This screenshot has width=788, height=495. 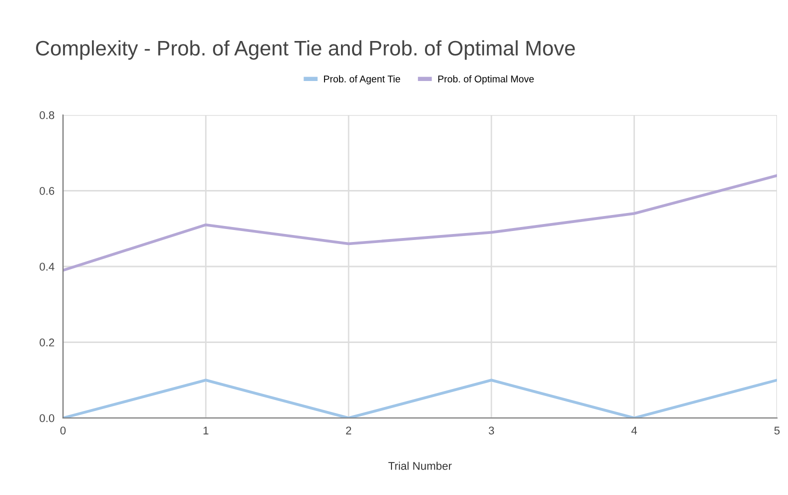 I want to click on x-tick-label: 0, so click(x=63, y=430).